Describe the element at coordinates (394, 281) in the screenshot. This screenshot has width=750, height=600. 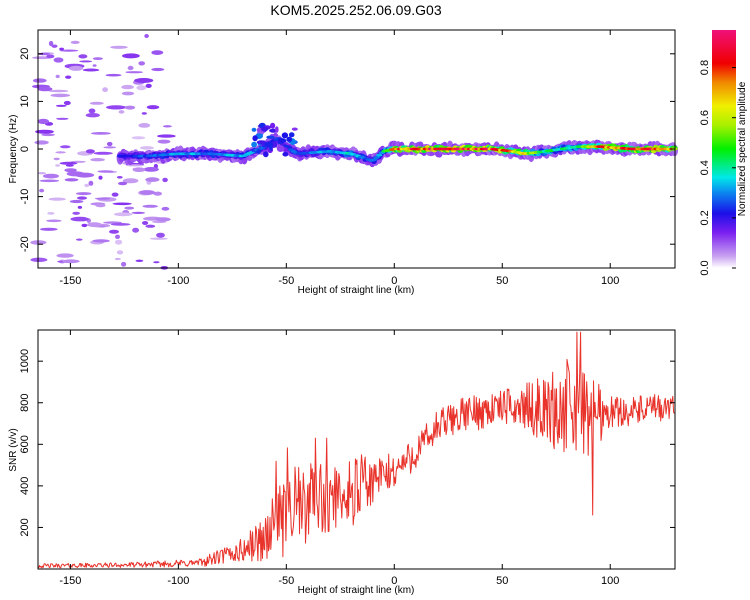
I see `spectrogram-xtick-label: 0` at that location.